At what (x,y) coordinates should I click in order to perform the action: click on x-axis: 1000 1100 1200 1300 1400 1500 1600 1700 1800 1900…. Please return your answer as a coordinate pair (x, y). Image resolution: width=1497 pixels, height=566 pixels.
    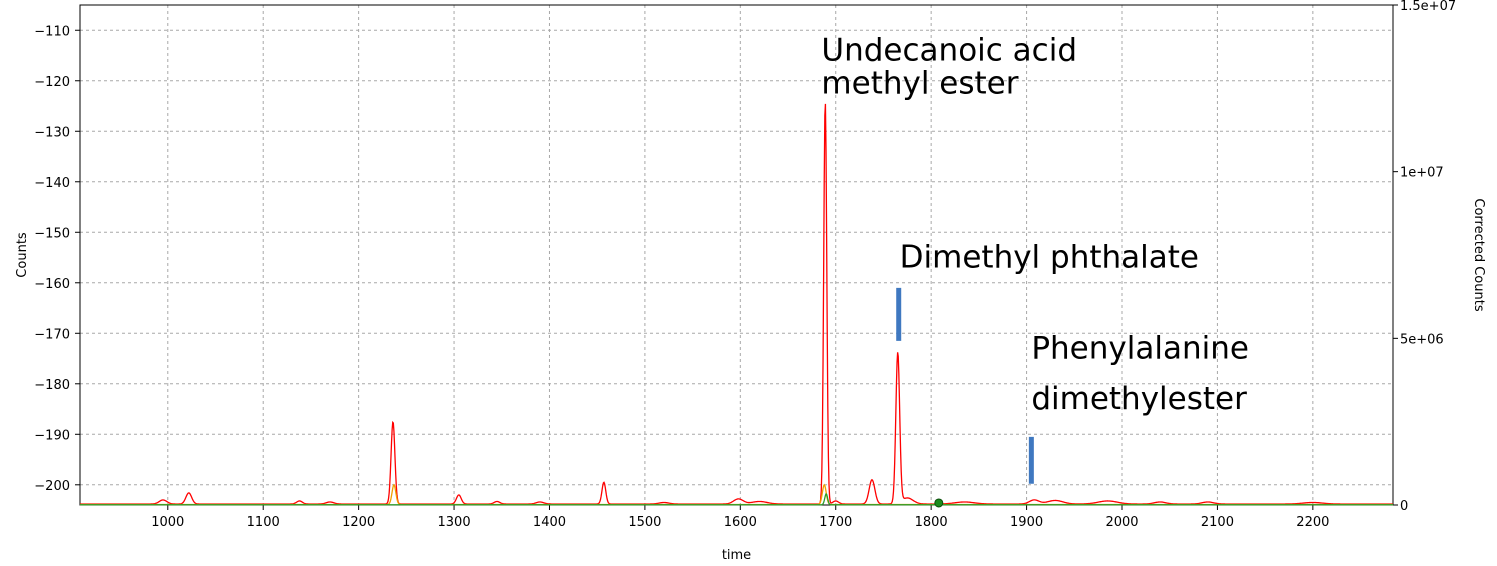
    Looking at the image, I should click on (740, 517).